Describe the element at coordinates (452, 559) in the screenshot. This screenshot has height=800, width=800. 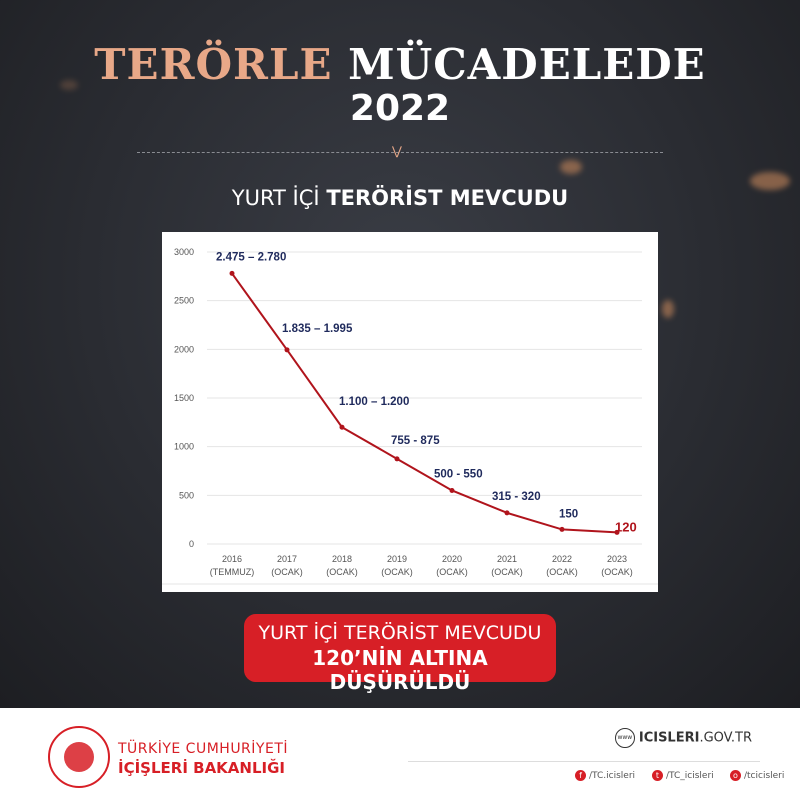
I see `x-tick-label: 2020` at that location.